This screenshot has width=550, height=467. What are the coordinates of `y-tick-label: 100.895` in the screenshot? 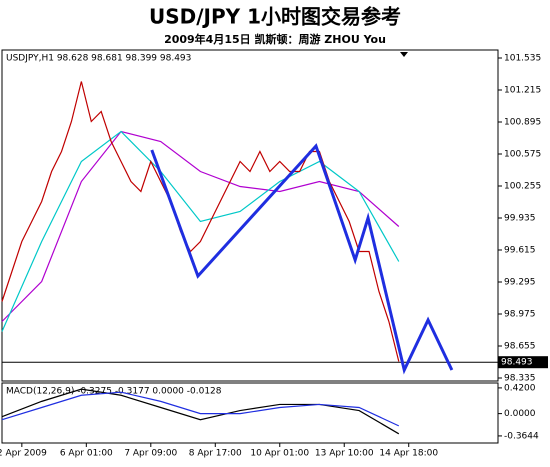 It's located at (522, 123).